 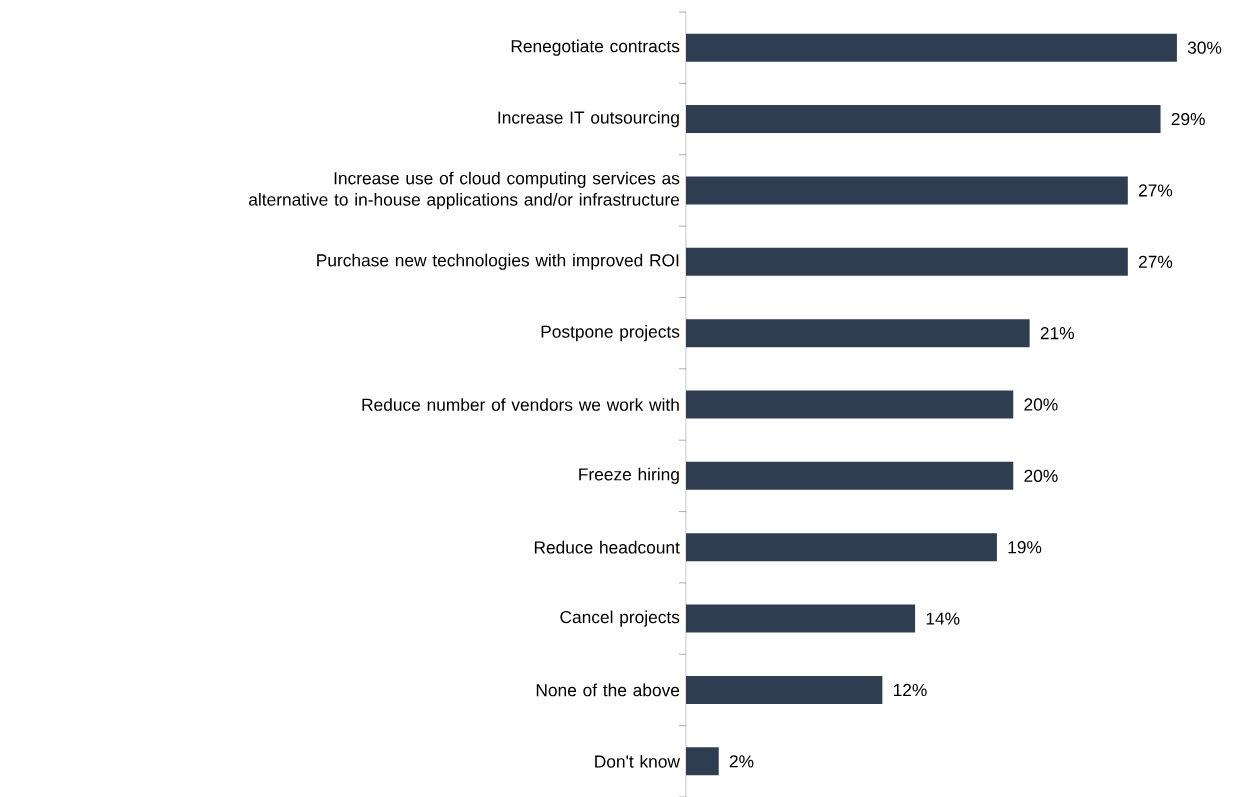 I want to click on y-tick-label: None of the above, so click(x=608, y=690).